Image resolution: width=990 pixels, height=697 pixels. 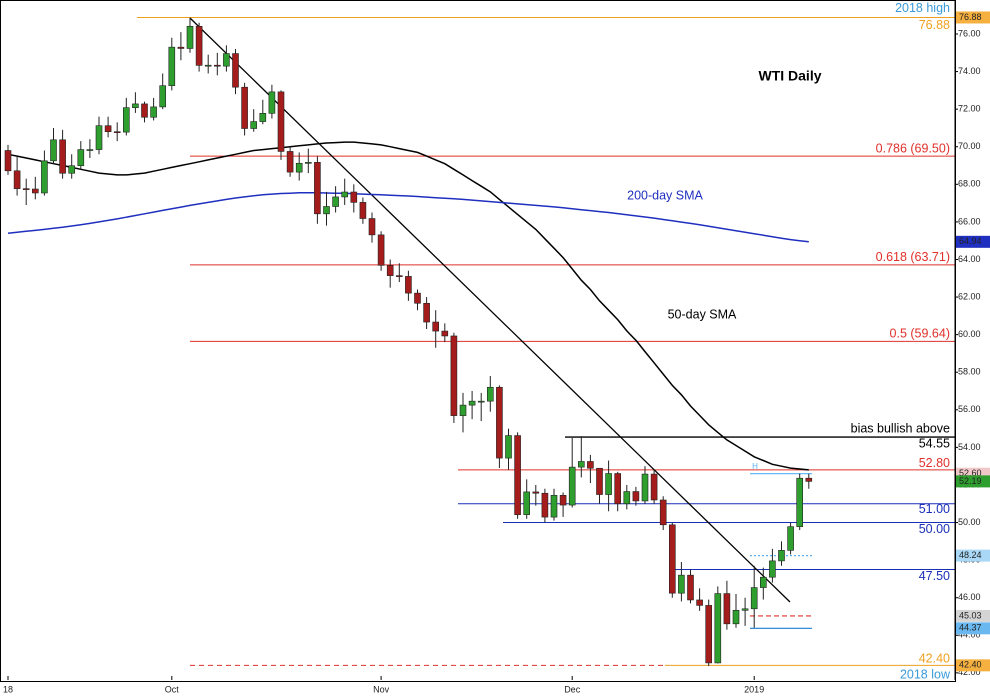 I want to click on y-tick-label: 58.00, so click(x=969, y=372).